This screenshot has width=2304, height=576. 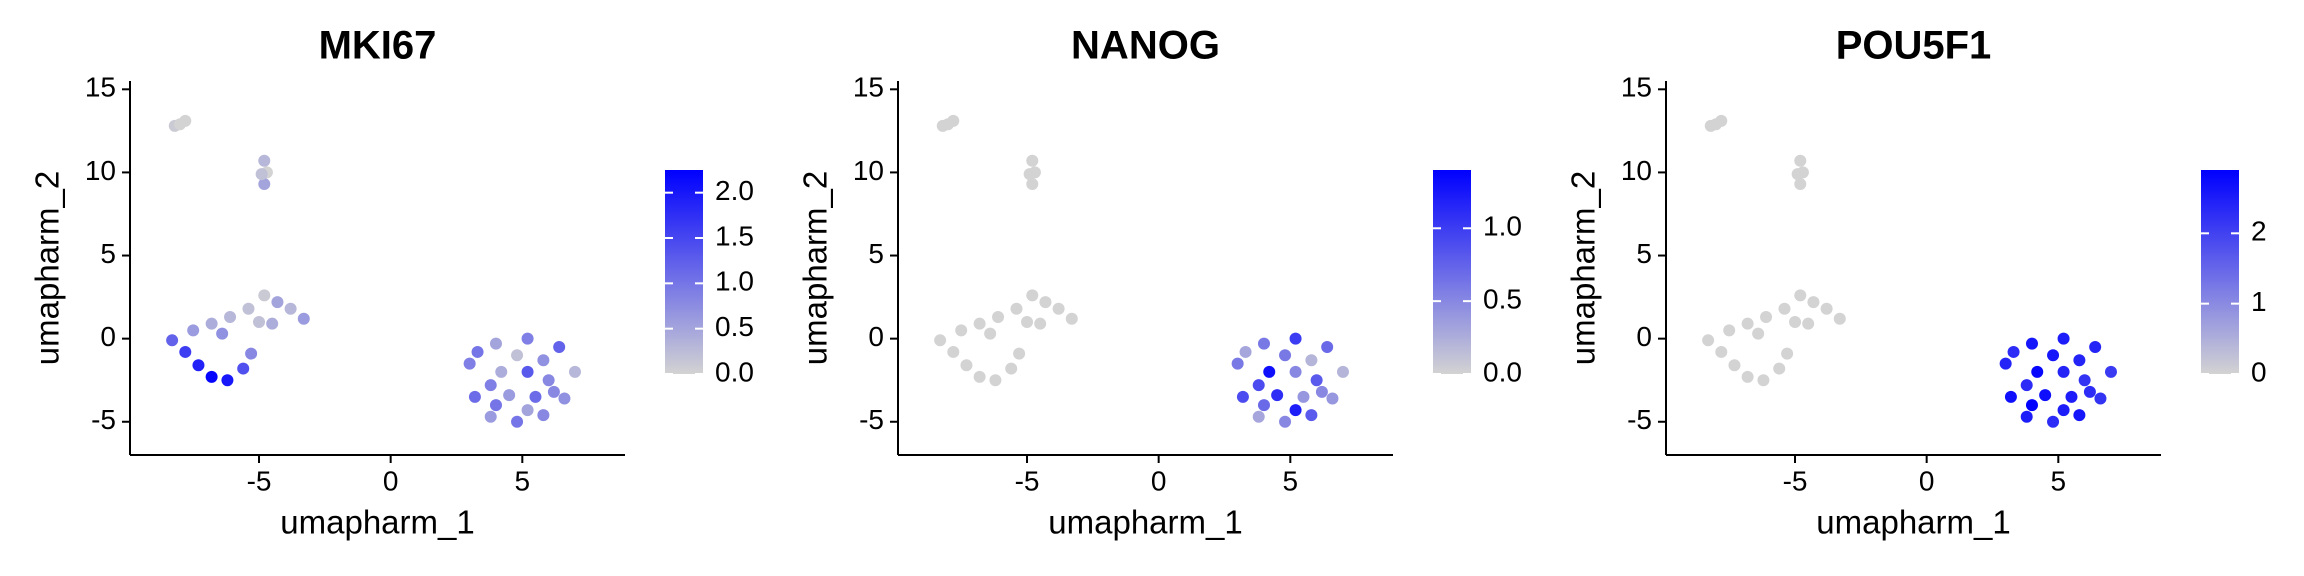 I want to click on y-tick-label: 5, so click(x=108, y=253).